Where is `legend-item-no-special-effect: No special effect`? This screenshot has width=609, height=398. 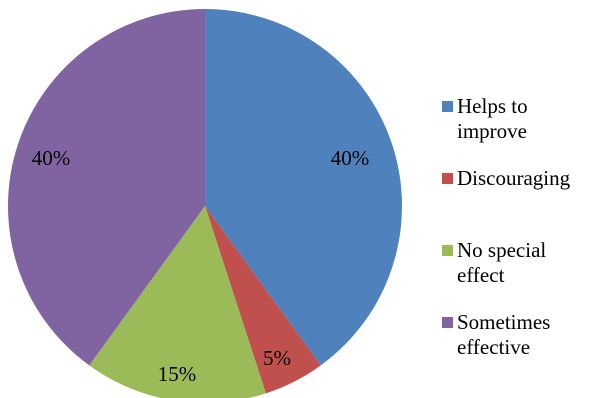
legend-item-no-special-effect: No special effect is located at coordinates (502, 263).